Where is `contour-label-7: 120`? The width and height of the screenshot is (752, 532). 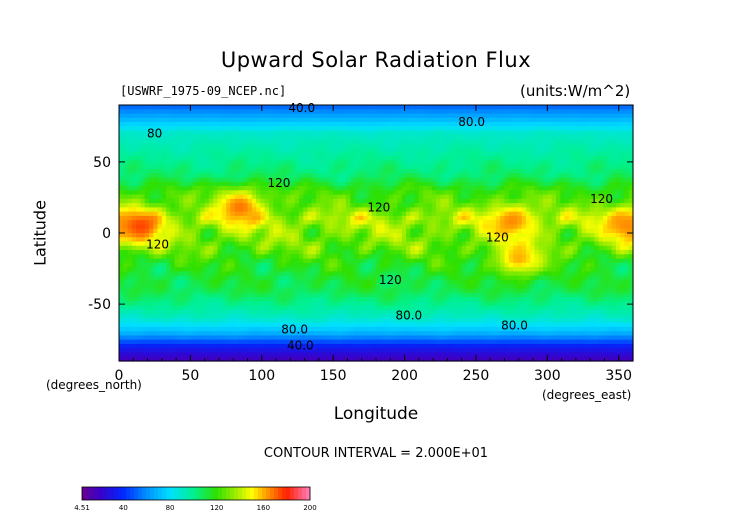 contour-label-7: 120 is located at coordinates (497, 237).